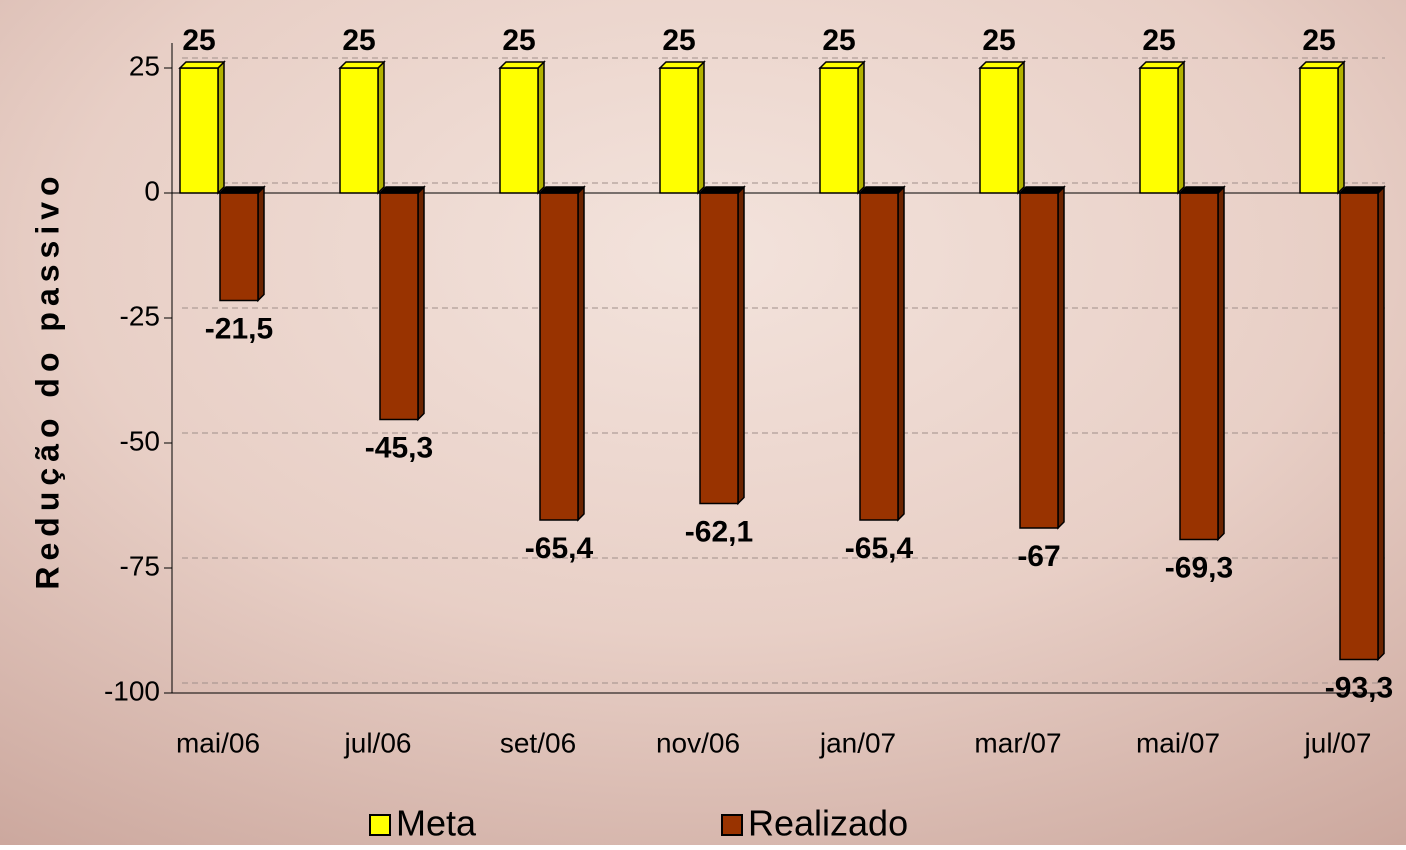 Image resolution: width=1406 pixels, height=850 pixels. I want to click on y-axis-label: Redução do passivo, so click(47, 379).